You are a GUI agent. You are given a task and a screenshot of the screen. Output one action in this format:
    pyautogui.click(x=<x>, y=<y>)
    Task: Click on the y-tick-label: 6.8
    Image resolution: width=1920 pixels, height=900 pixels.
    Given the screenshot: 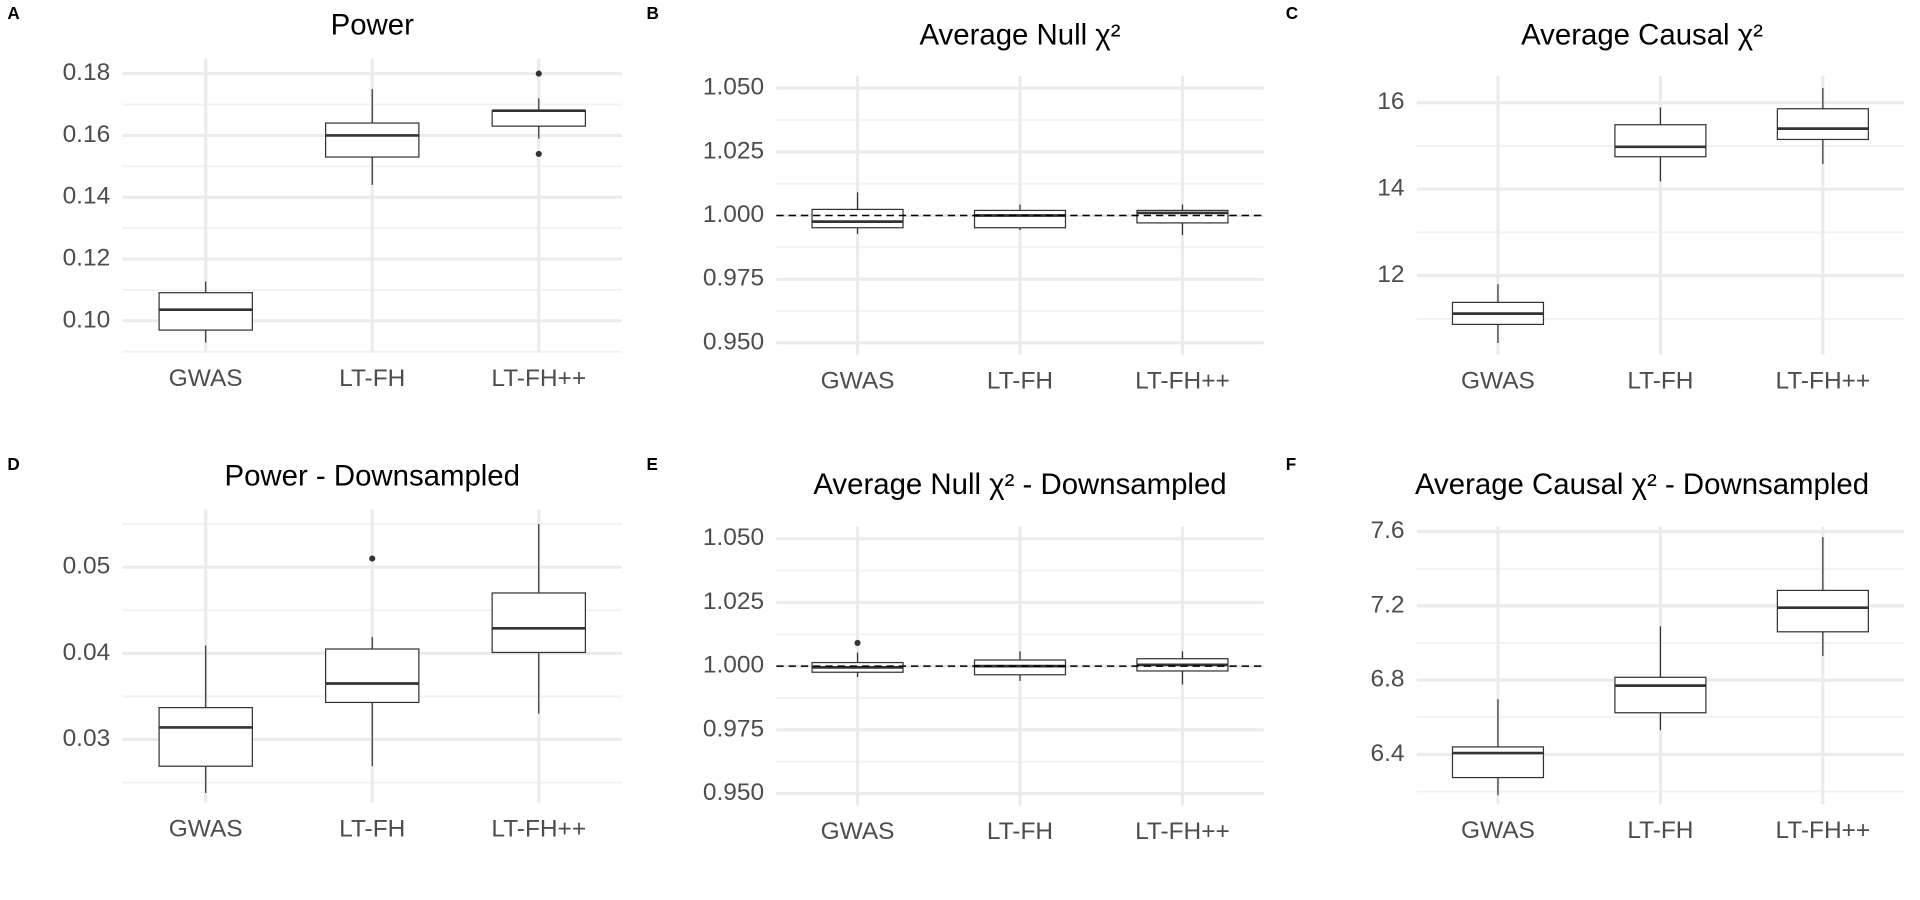 What is the action you would take?
    pyautogui.click(x=1387, y=679)
    